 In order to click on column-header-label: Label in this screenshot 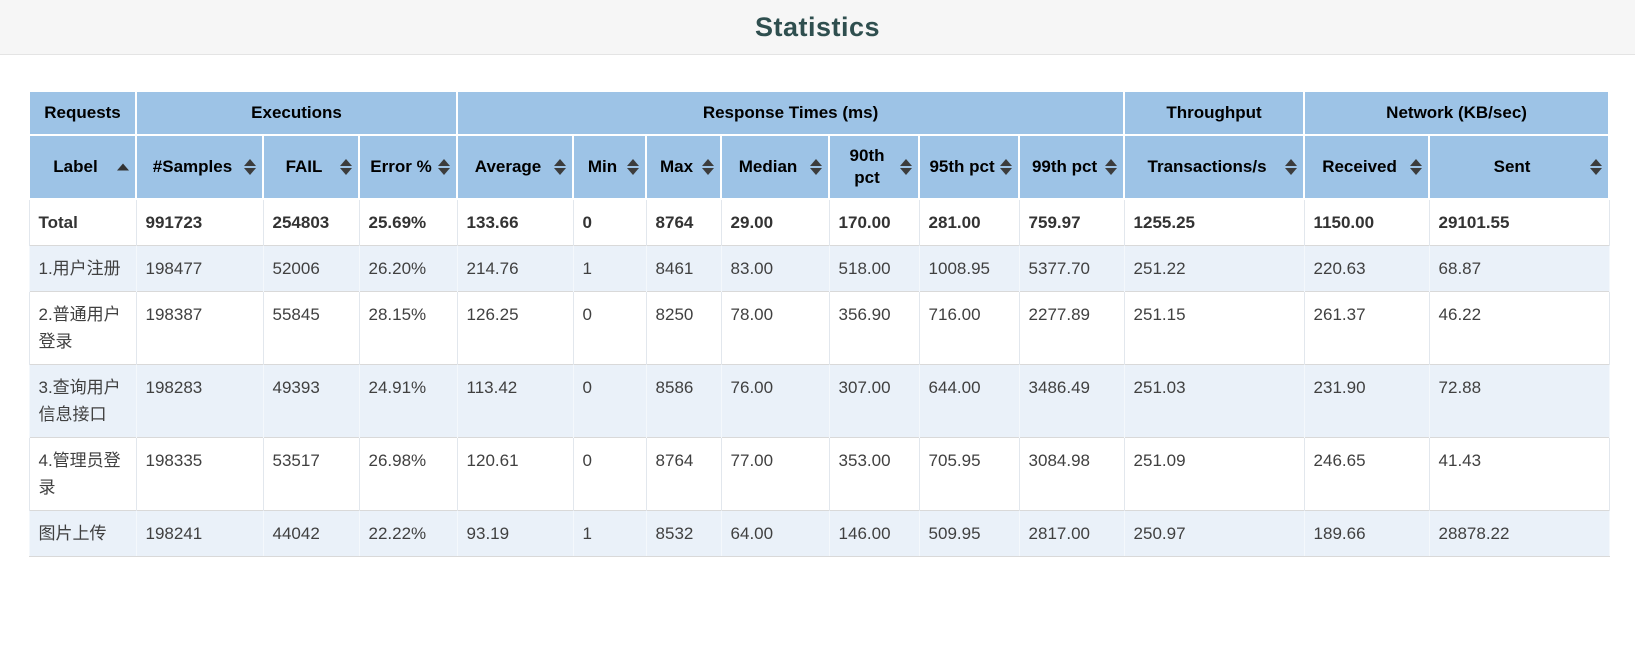, I will do `click(82, 167)`.